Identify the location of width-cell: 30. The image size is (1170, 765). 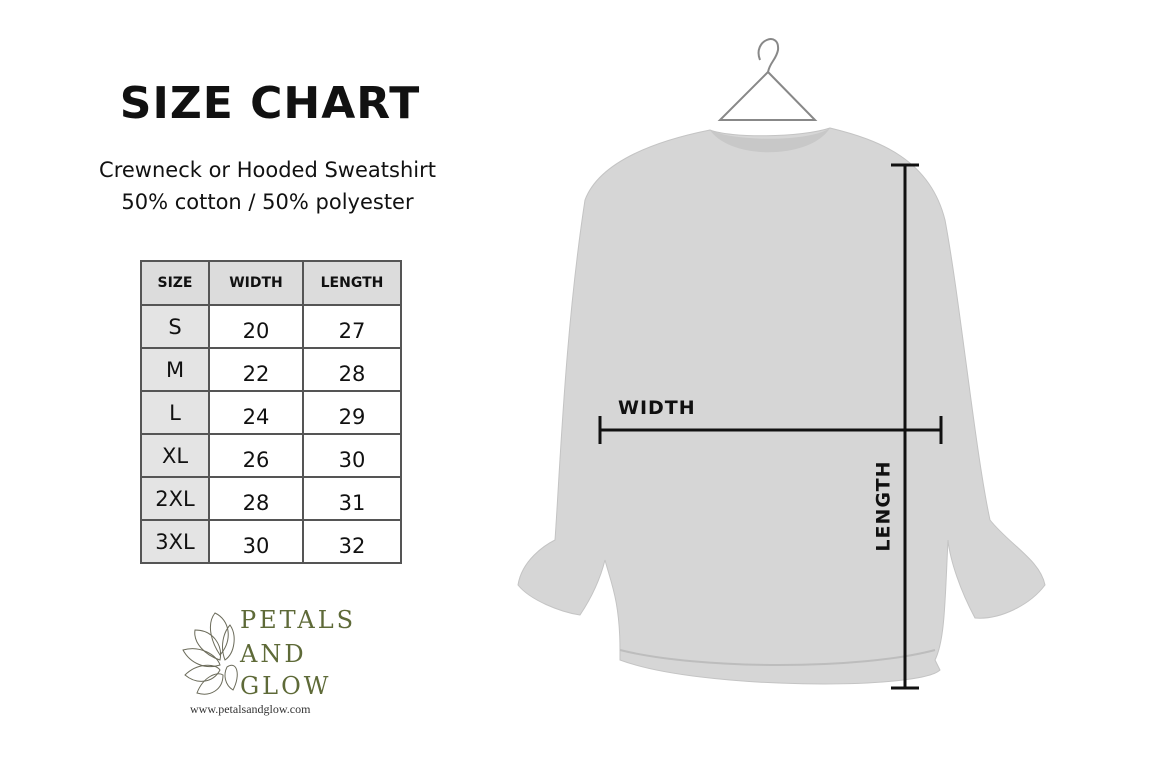
(256, 541).